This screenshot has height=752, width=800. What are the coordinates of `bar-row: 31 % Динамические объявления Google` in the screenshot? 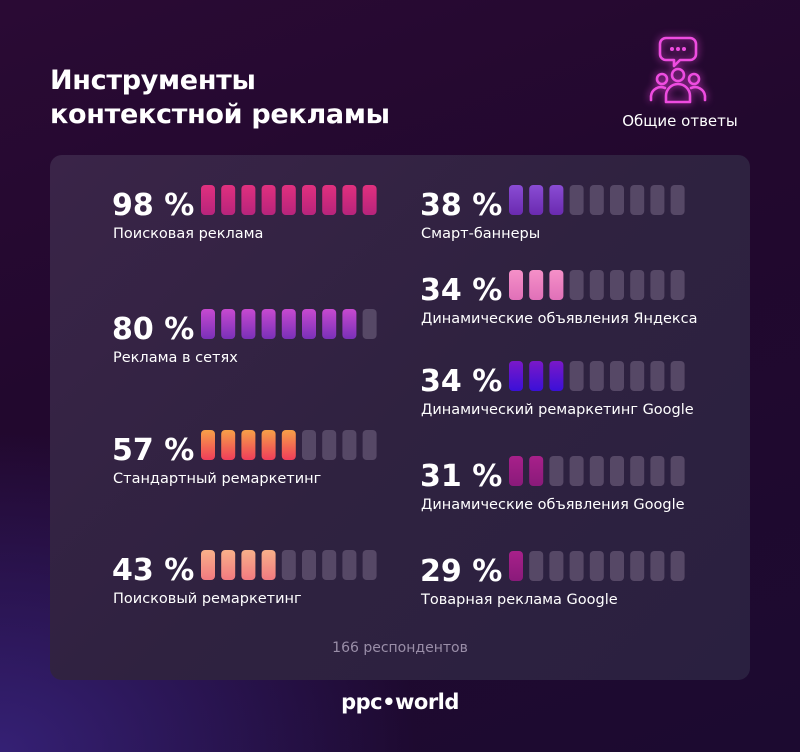 It's located at (552, 484).